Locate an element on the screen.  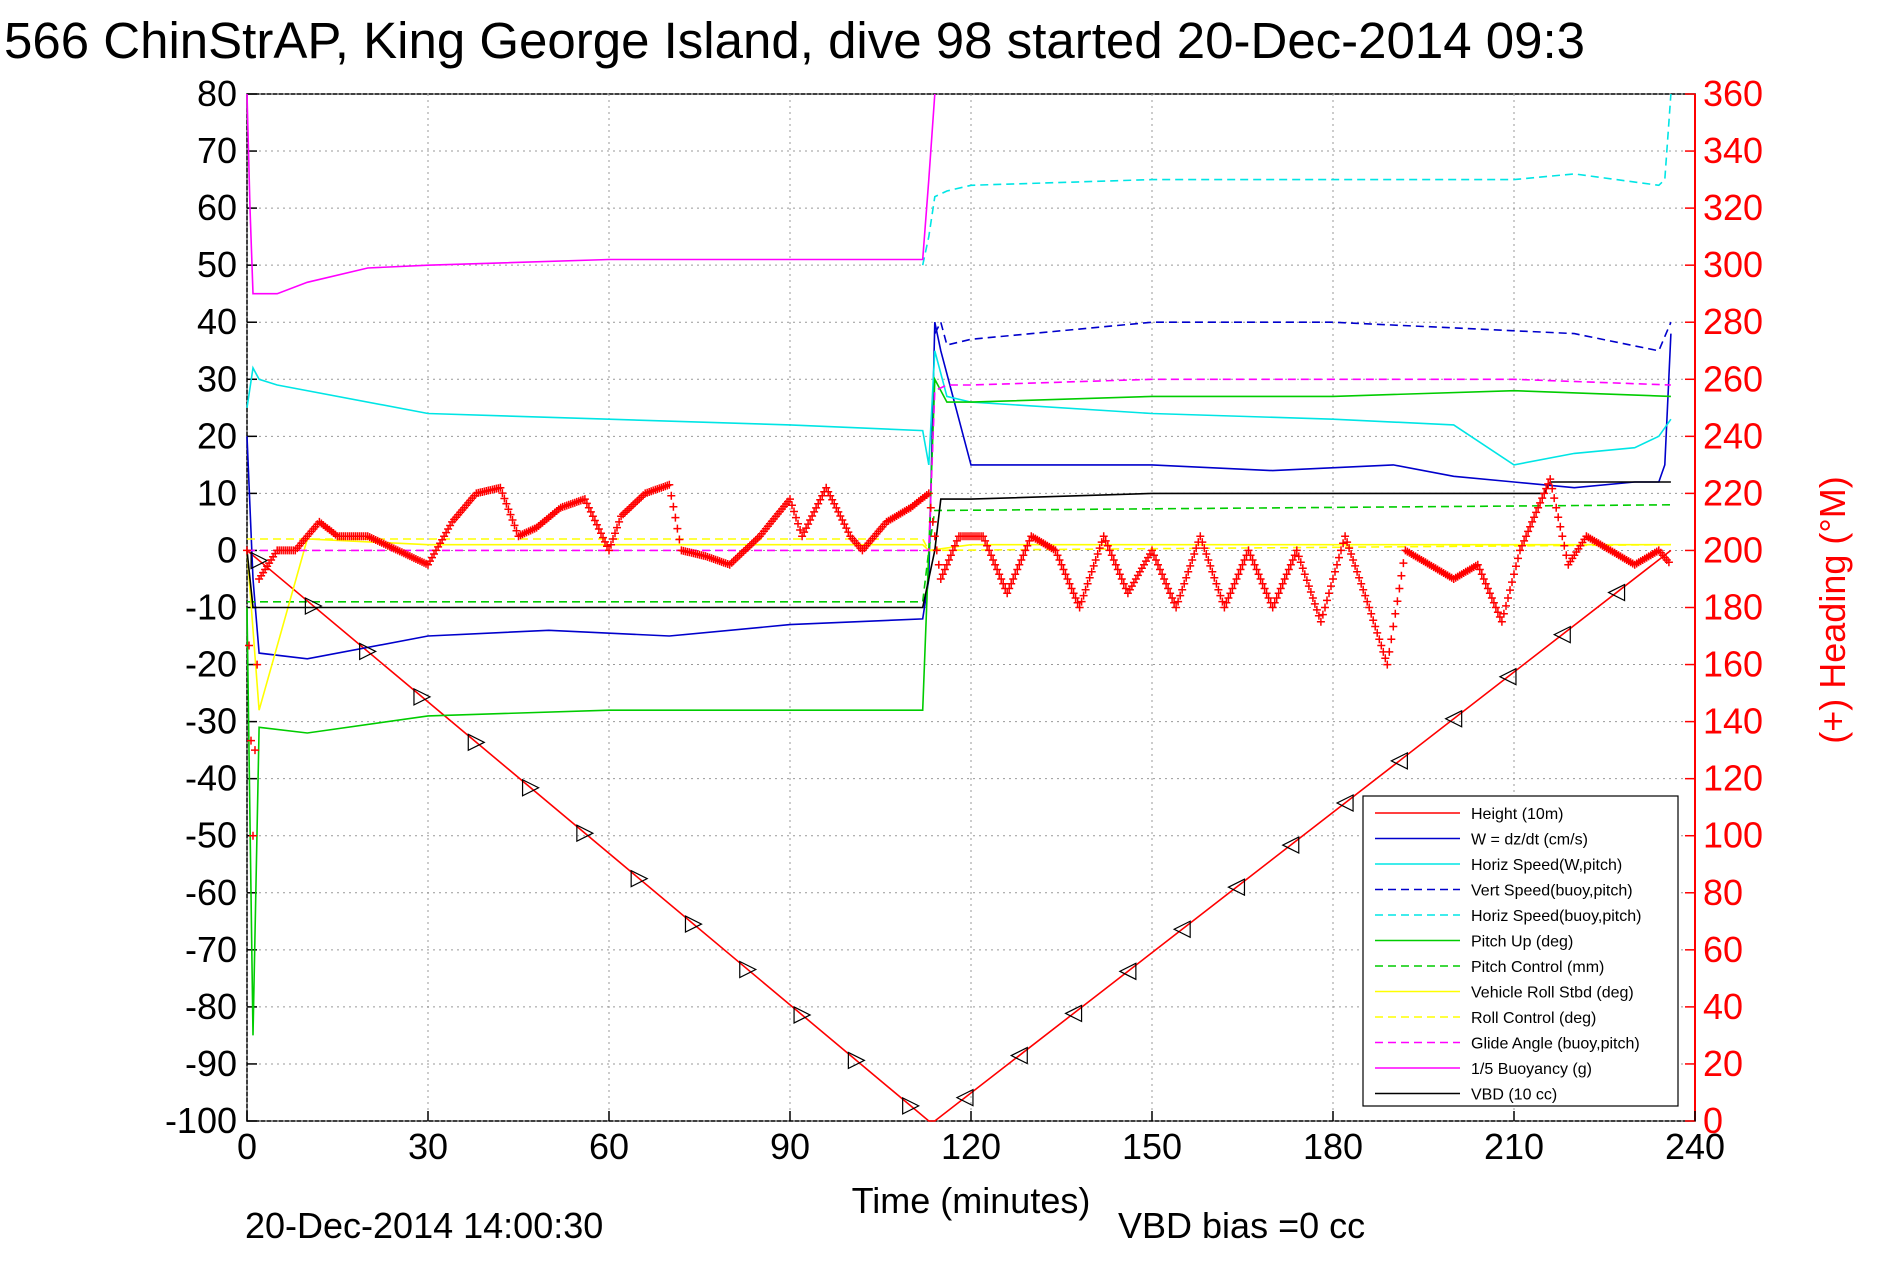
footer-vbd-bias: VBD bias =0 cc is located at coordinates (1241, 1225).